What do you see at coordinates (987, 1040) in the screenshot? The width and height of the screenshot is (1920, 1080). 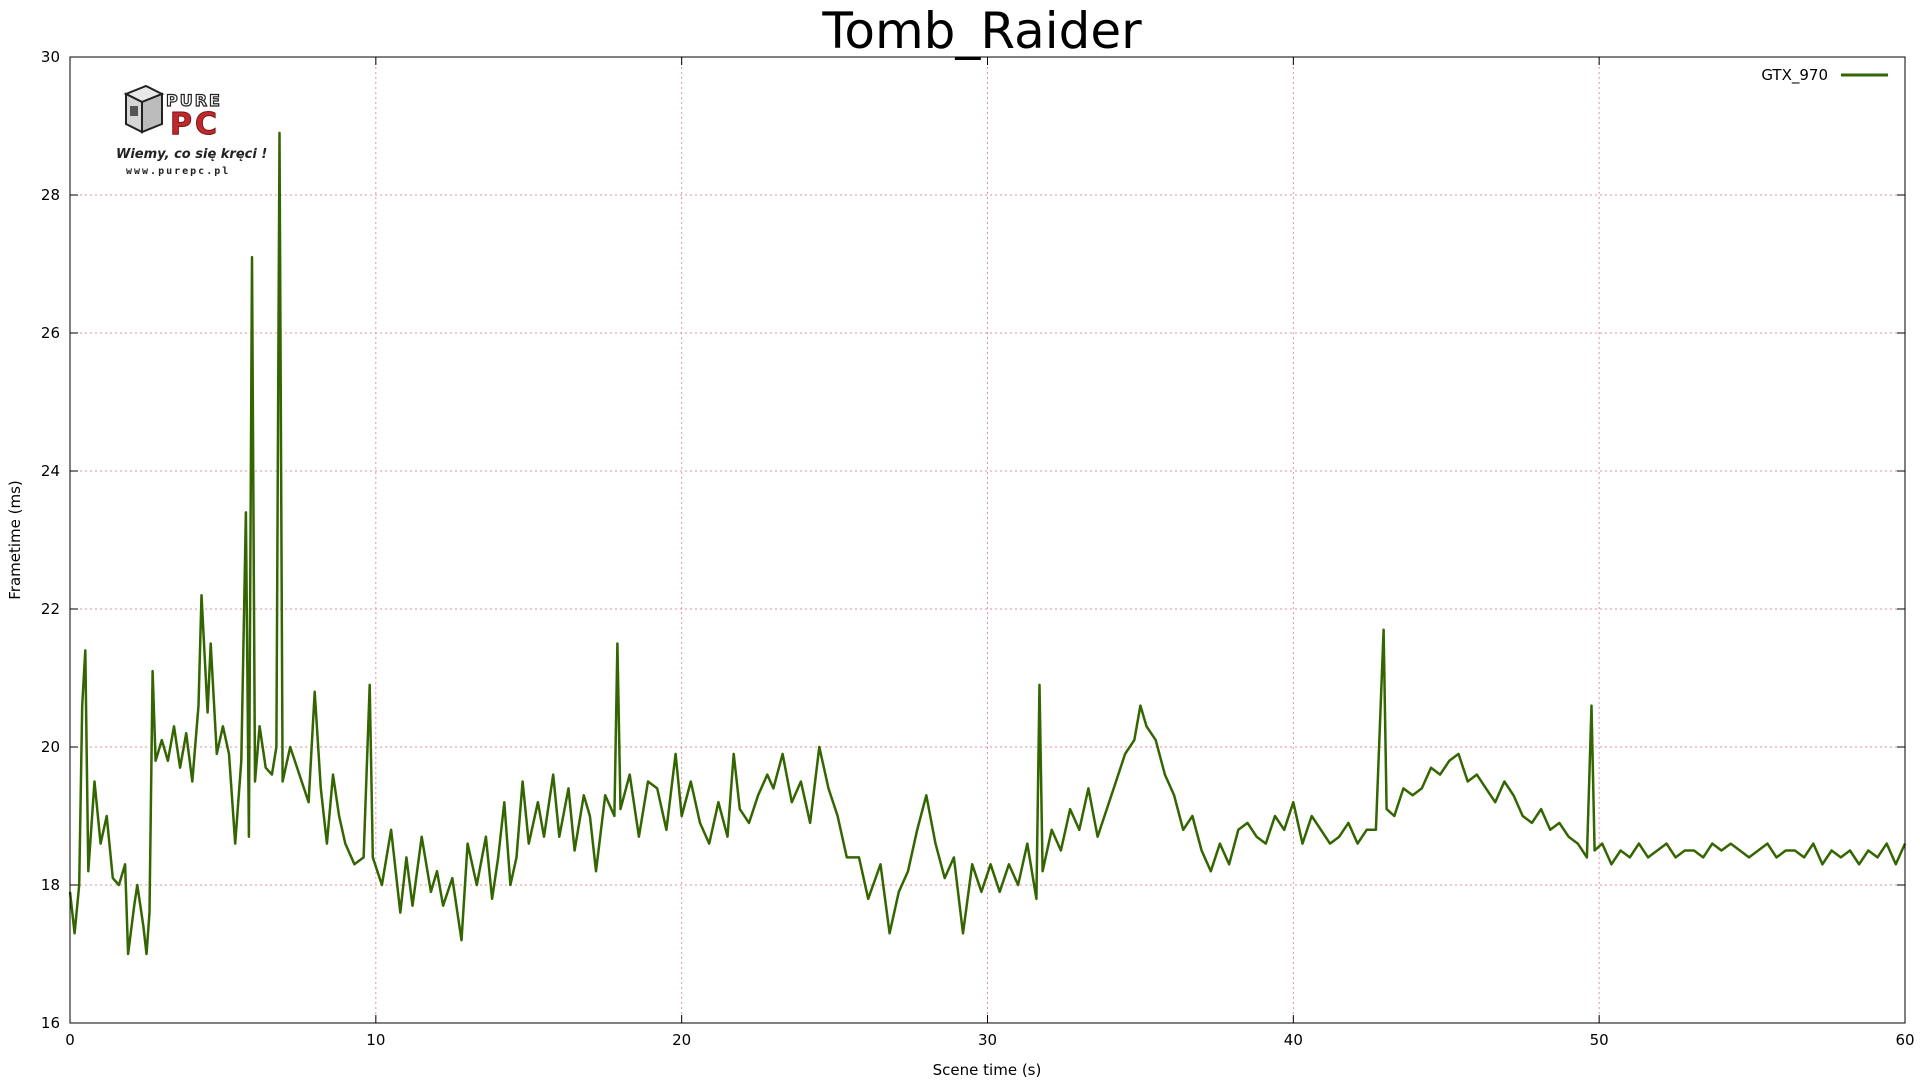 I see `x-tick-label: 30` at bounding box center [987, 1040].